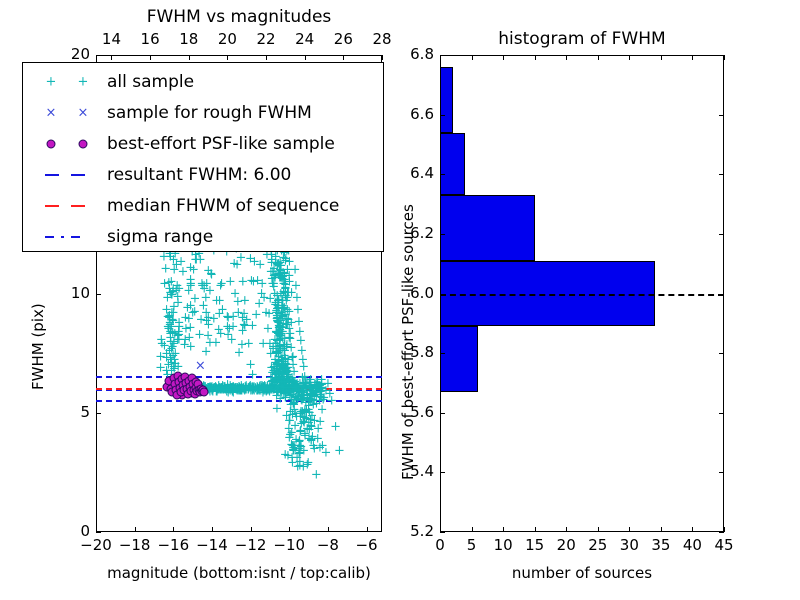 This screenshot has width=800, height=600. What do you see at coordinates (151, 81) in the screenshot?
I see `legend-item-label: all sample` at bounding box center [151, 81].